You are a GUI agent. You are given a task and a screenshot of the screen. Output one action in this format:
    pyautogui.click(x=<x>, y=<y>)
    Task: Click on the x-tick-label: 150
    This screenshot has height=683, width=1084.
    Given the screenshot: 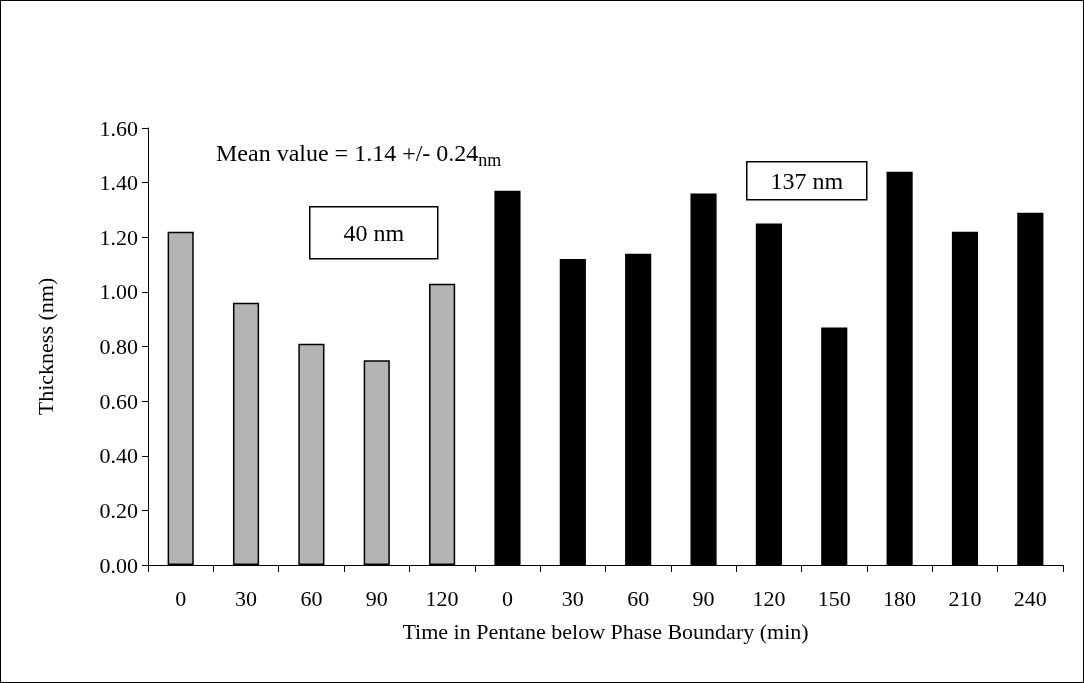 What is the action you would take?
    pyautogui.click(x=834, y=598)
    